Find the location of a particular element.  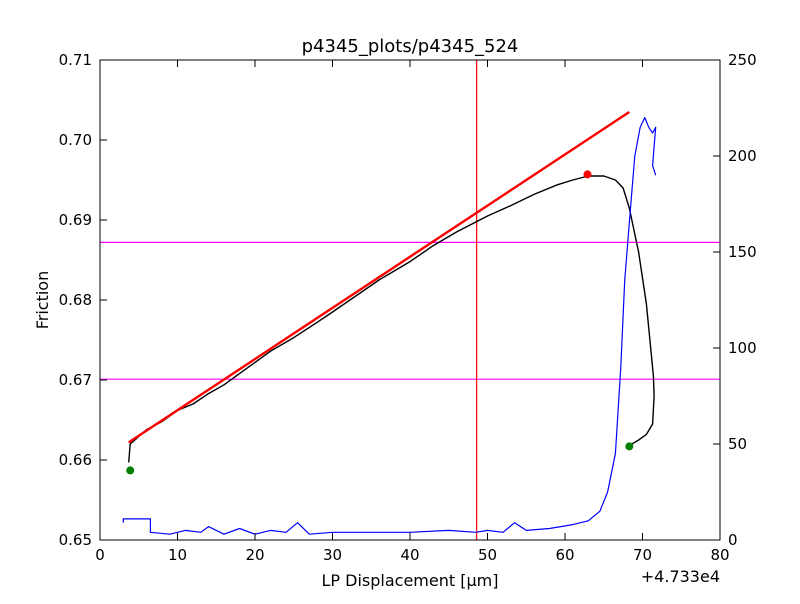

x-tick-label: 80 is located at coordinates (719, 555).